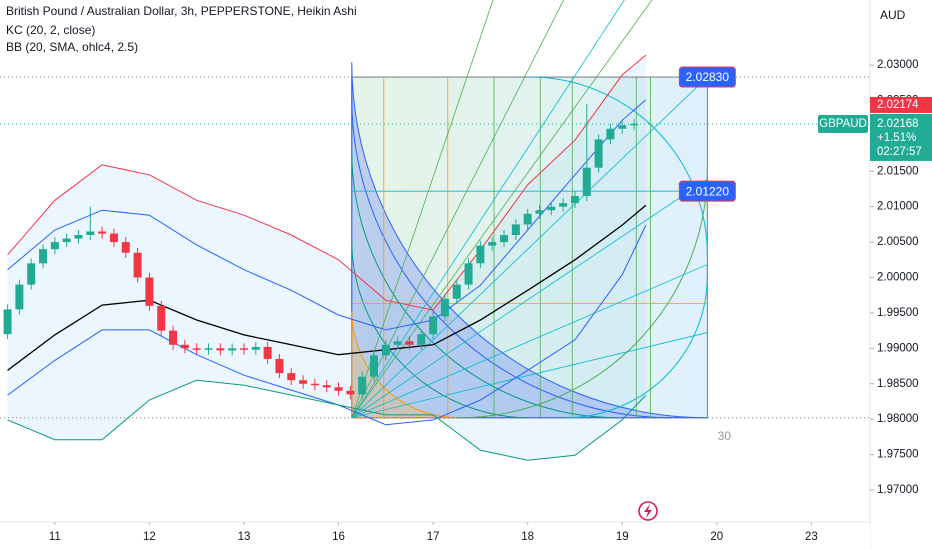 This screenshot has width=932, height=550. I want to click on high-tag-box, so click(901, 104).